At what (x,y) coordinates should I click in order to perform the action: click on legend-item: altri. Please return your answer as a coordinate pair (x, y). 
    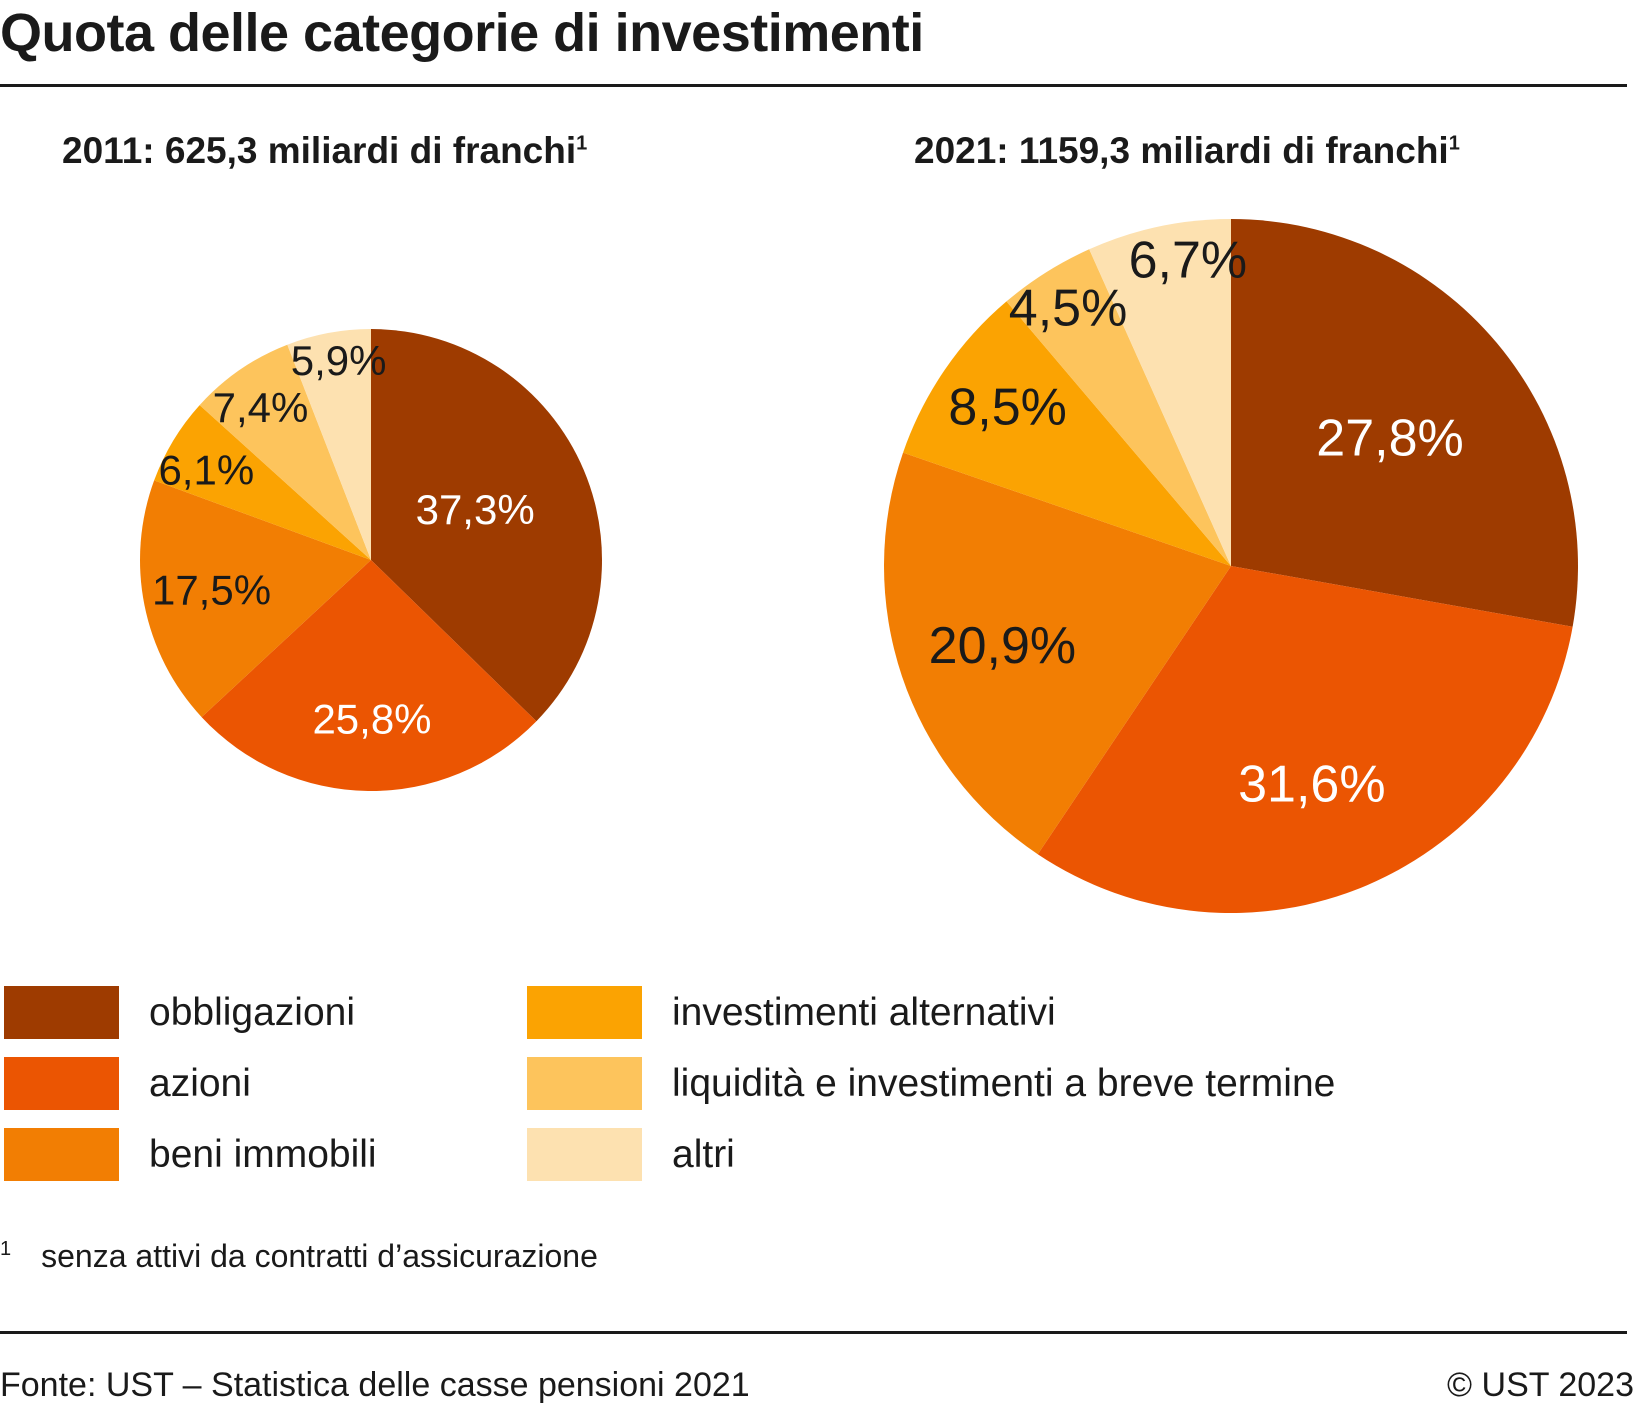
    Looking at the image, I should click on (631, 1154).